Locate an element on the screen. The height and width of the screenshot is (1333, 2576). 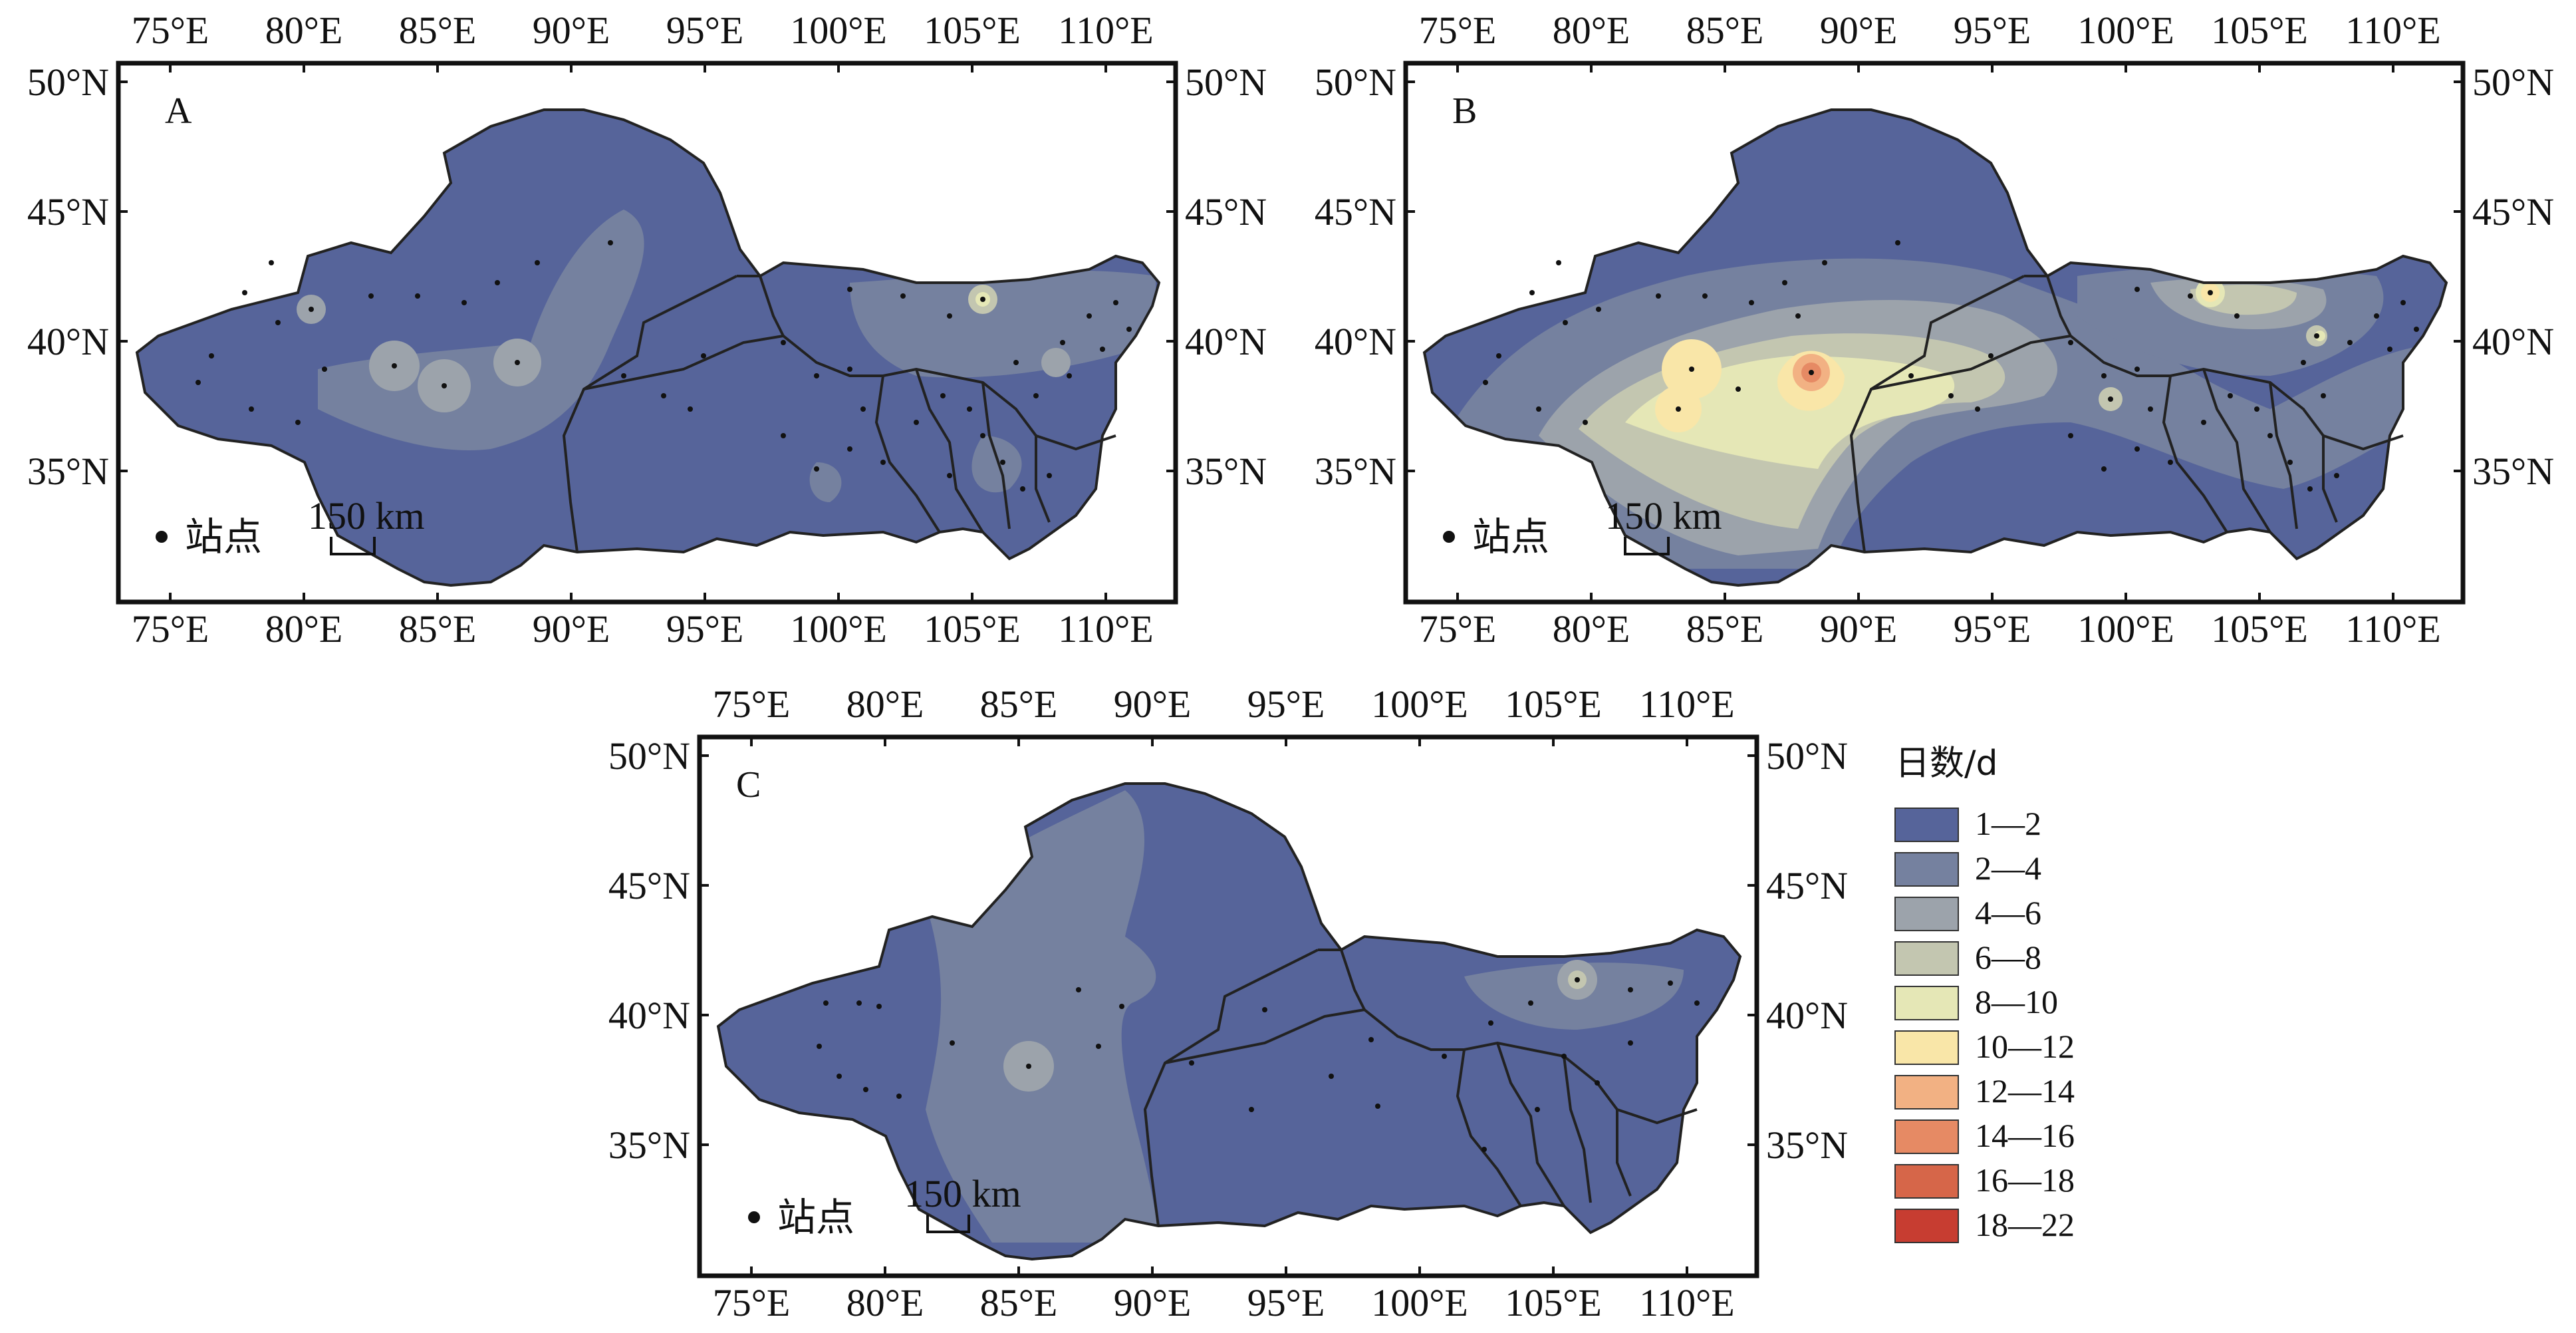
legend-title: 日数/d is located at coordinates (1946, 764).